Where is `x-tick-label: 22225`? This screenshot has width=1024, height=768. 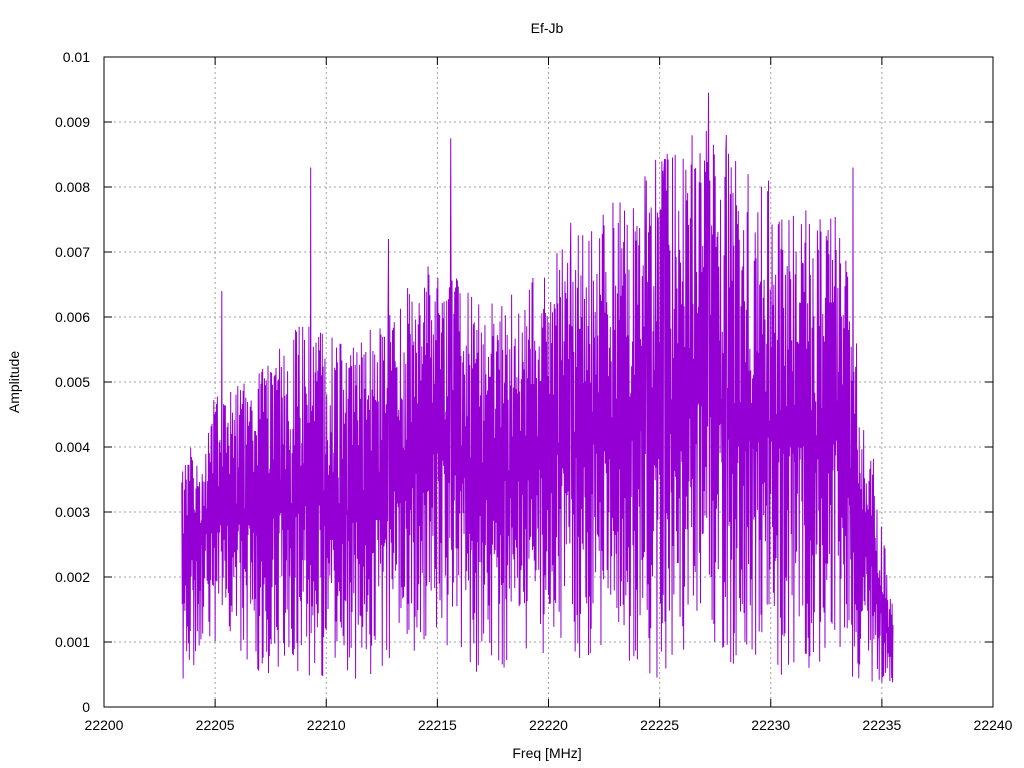
x-tick-label: 22225 is located at coordinates (659, 725).